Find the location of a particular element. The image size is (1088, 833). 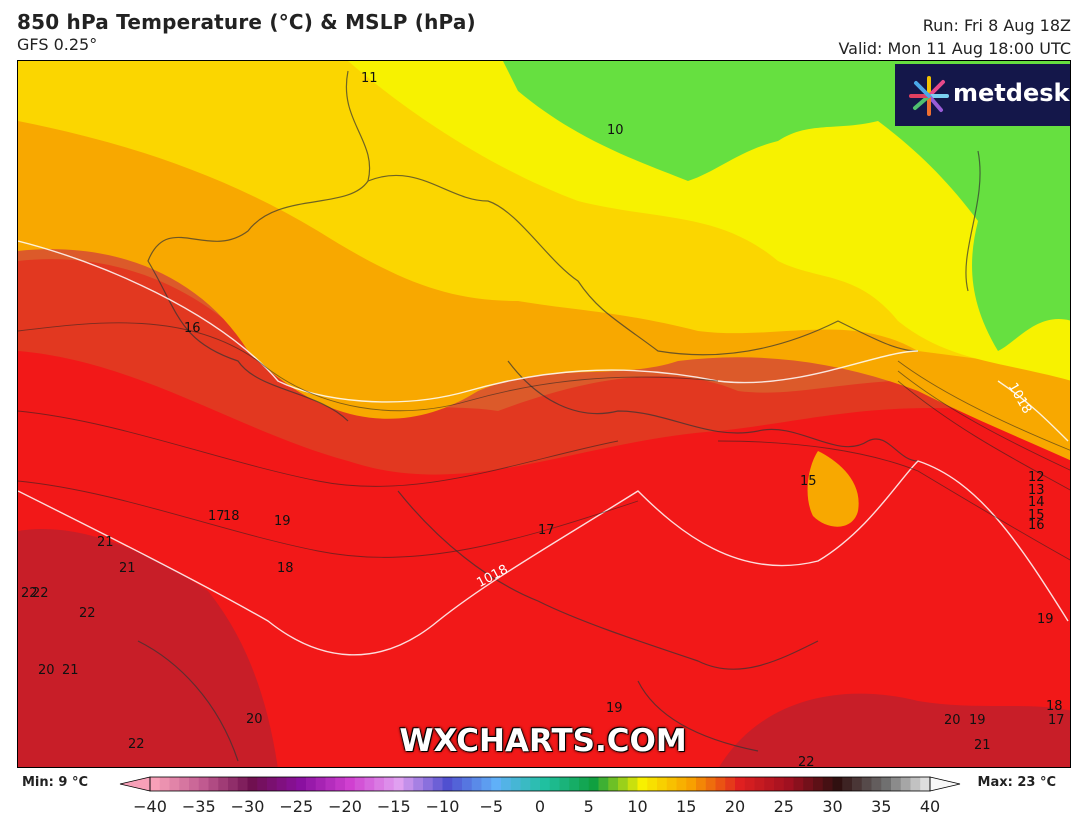

scale-tick-label: 35 is located at coordinates (881, 806).